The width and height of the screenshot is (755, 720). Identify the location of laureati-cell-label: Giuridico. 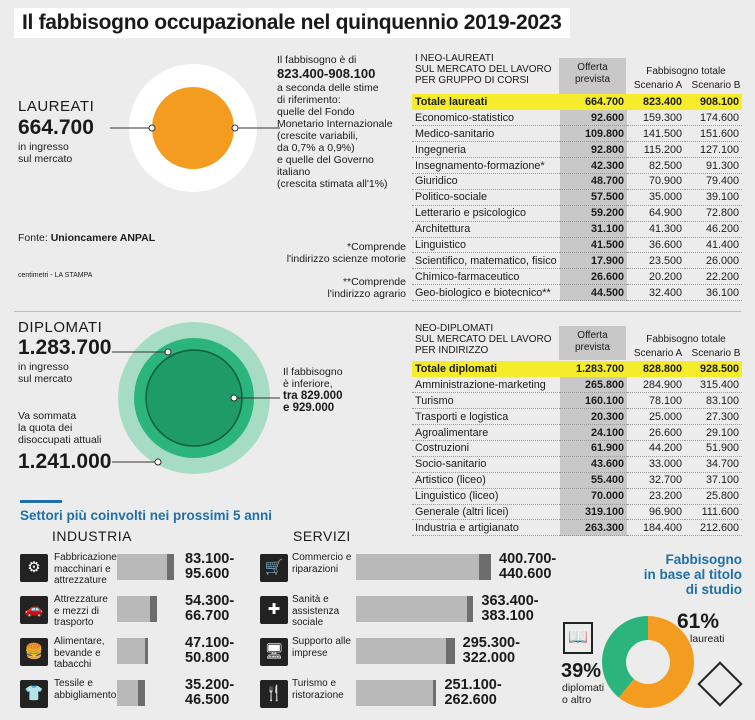
(486, 181).